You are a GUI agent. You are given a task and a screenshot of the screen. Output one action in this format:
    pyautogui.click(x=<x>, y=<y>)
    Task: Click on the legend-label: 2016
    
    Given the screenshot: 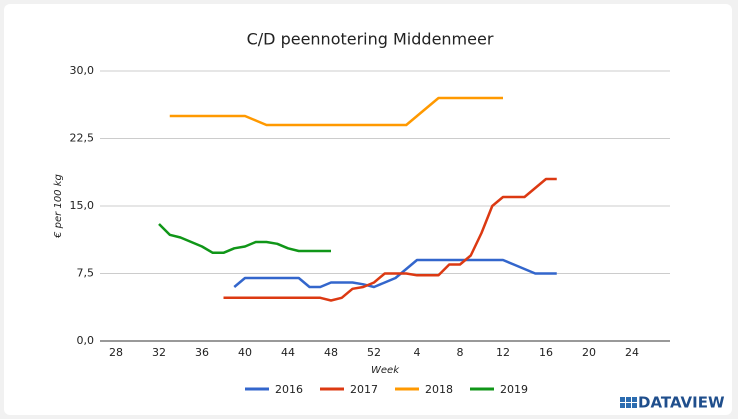 What is the action you would take?
    pyautogui.click(x=289, y=389)
    